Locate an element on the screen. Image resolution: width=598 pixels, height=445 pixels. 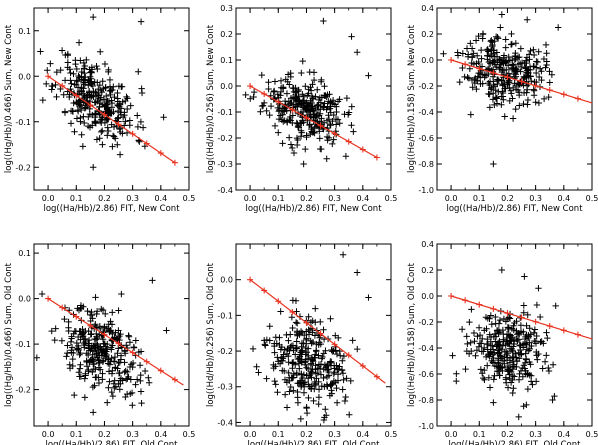
x-axis-label: log((Ha/Hb)/2.86) FIT, New Cont is located at coordinates (111, 209).